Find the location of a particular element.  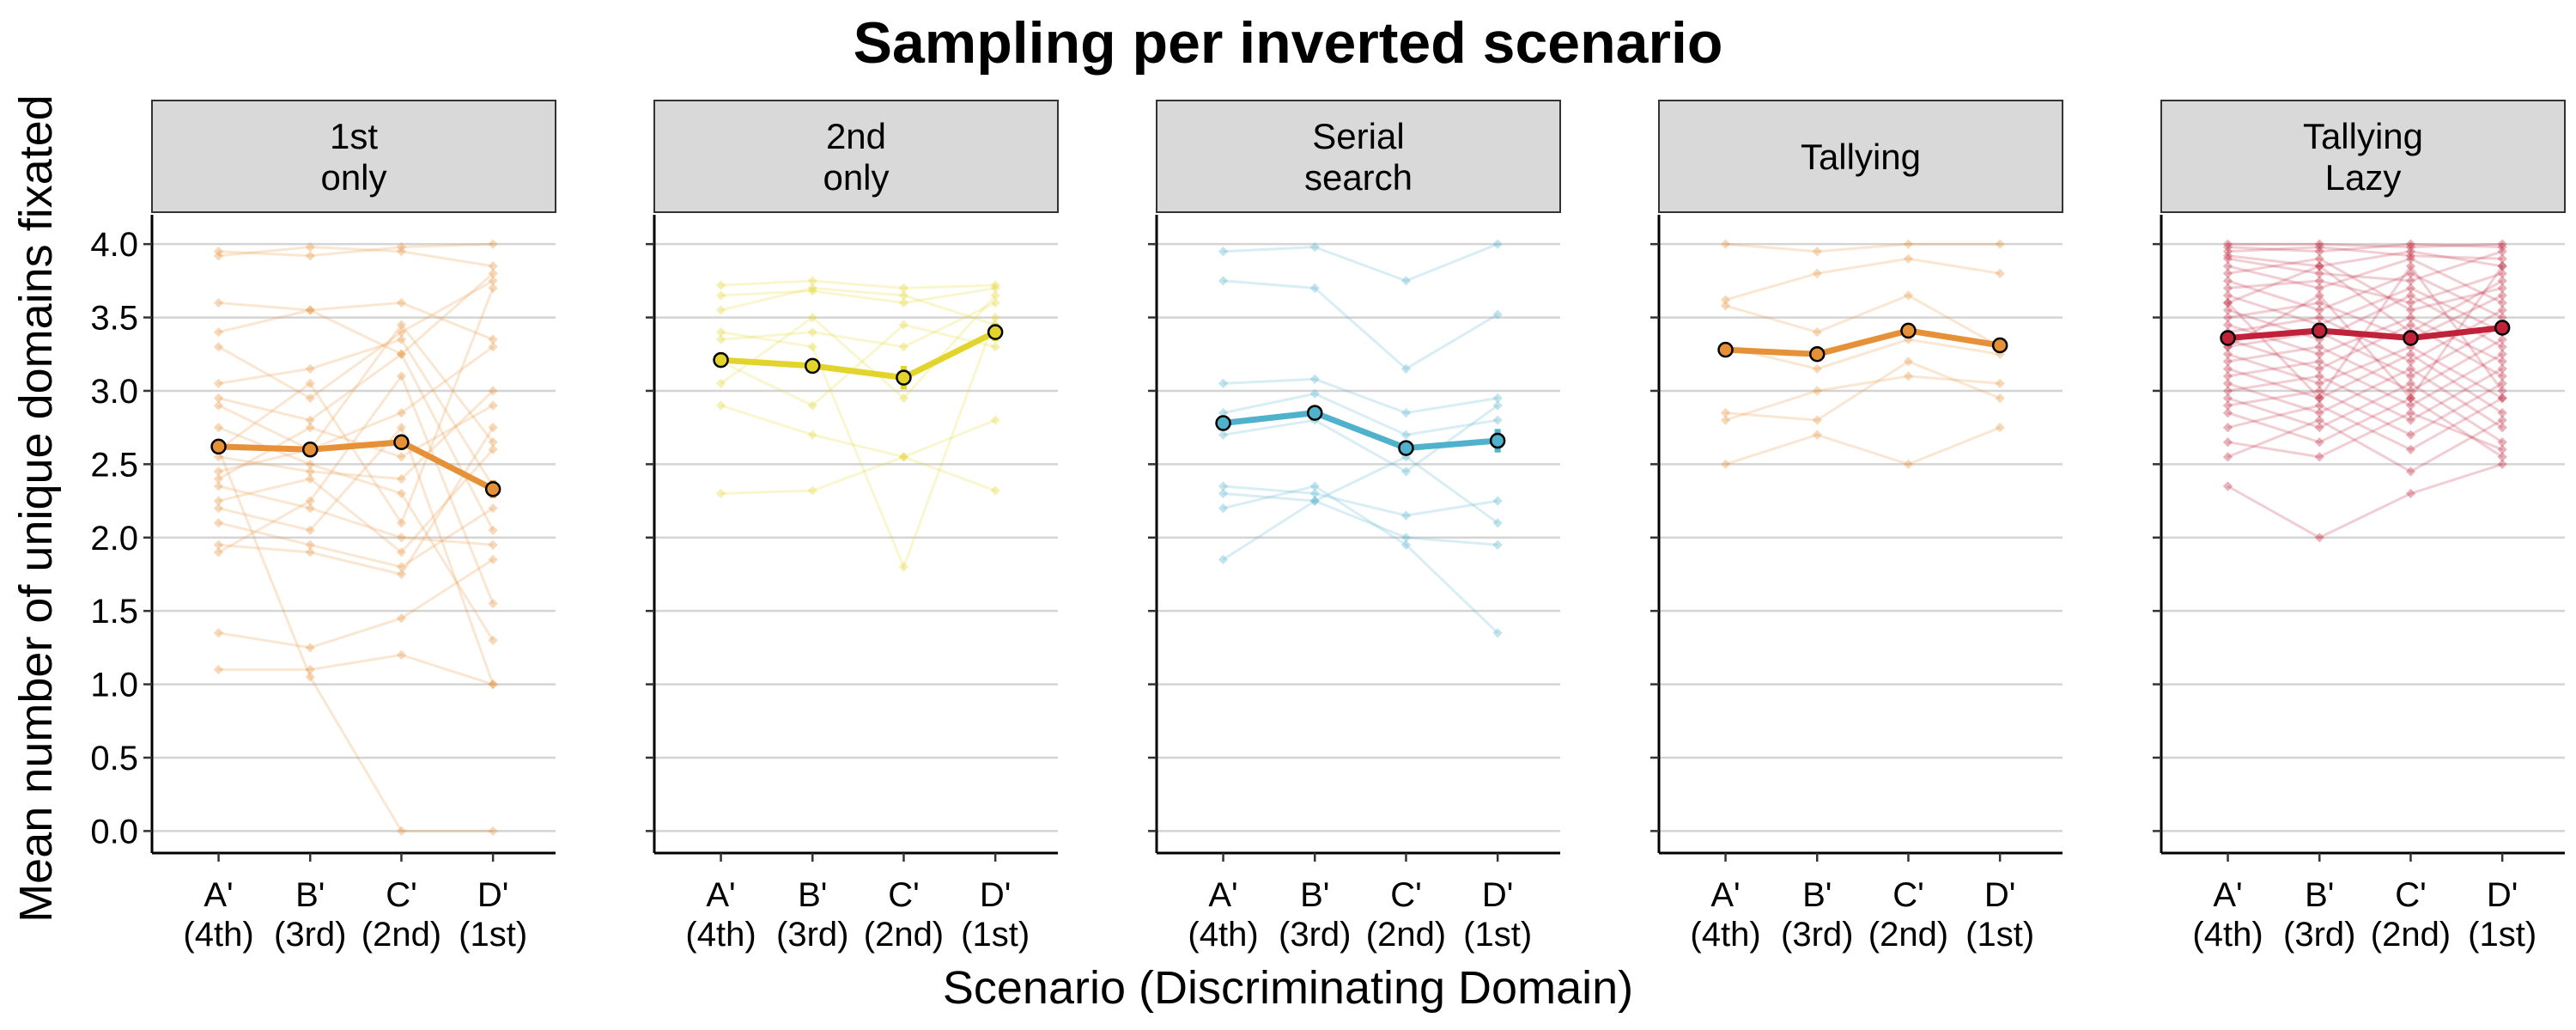

panel-4: Tallying A'(4th) B'(3rd) C'(2nd) D'(1st) is located at coordinates (1857, 527).